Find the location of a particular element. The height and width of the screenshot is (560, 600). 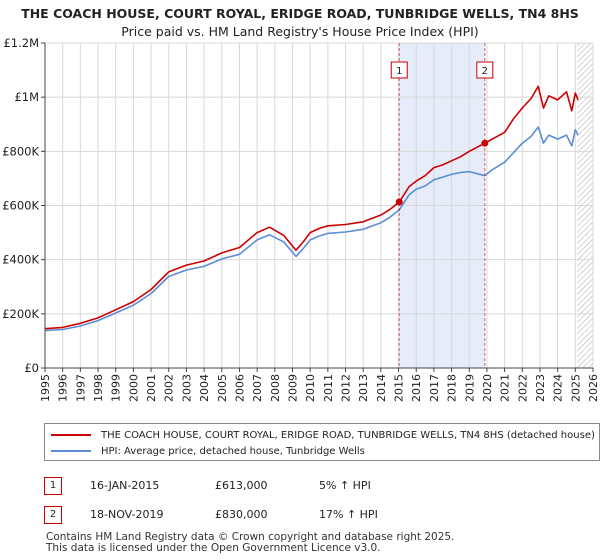

x-tick-label: 2024 is located at coordinates (558, 388).